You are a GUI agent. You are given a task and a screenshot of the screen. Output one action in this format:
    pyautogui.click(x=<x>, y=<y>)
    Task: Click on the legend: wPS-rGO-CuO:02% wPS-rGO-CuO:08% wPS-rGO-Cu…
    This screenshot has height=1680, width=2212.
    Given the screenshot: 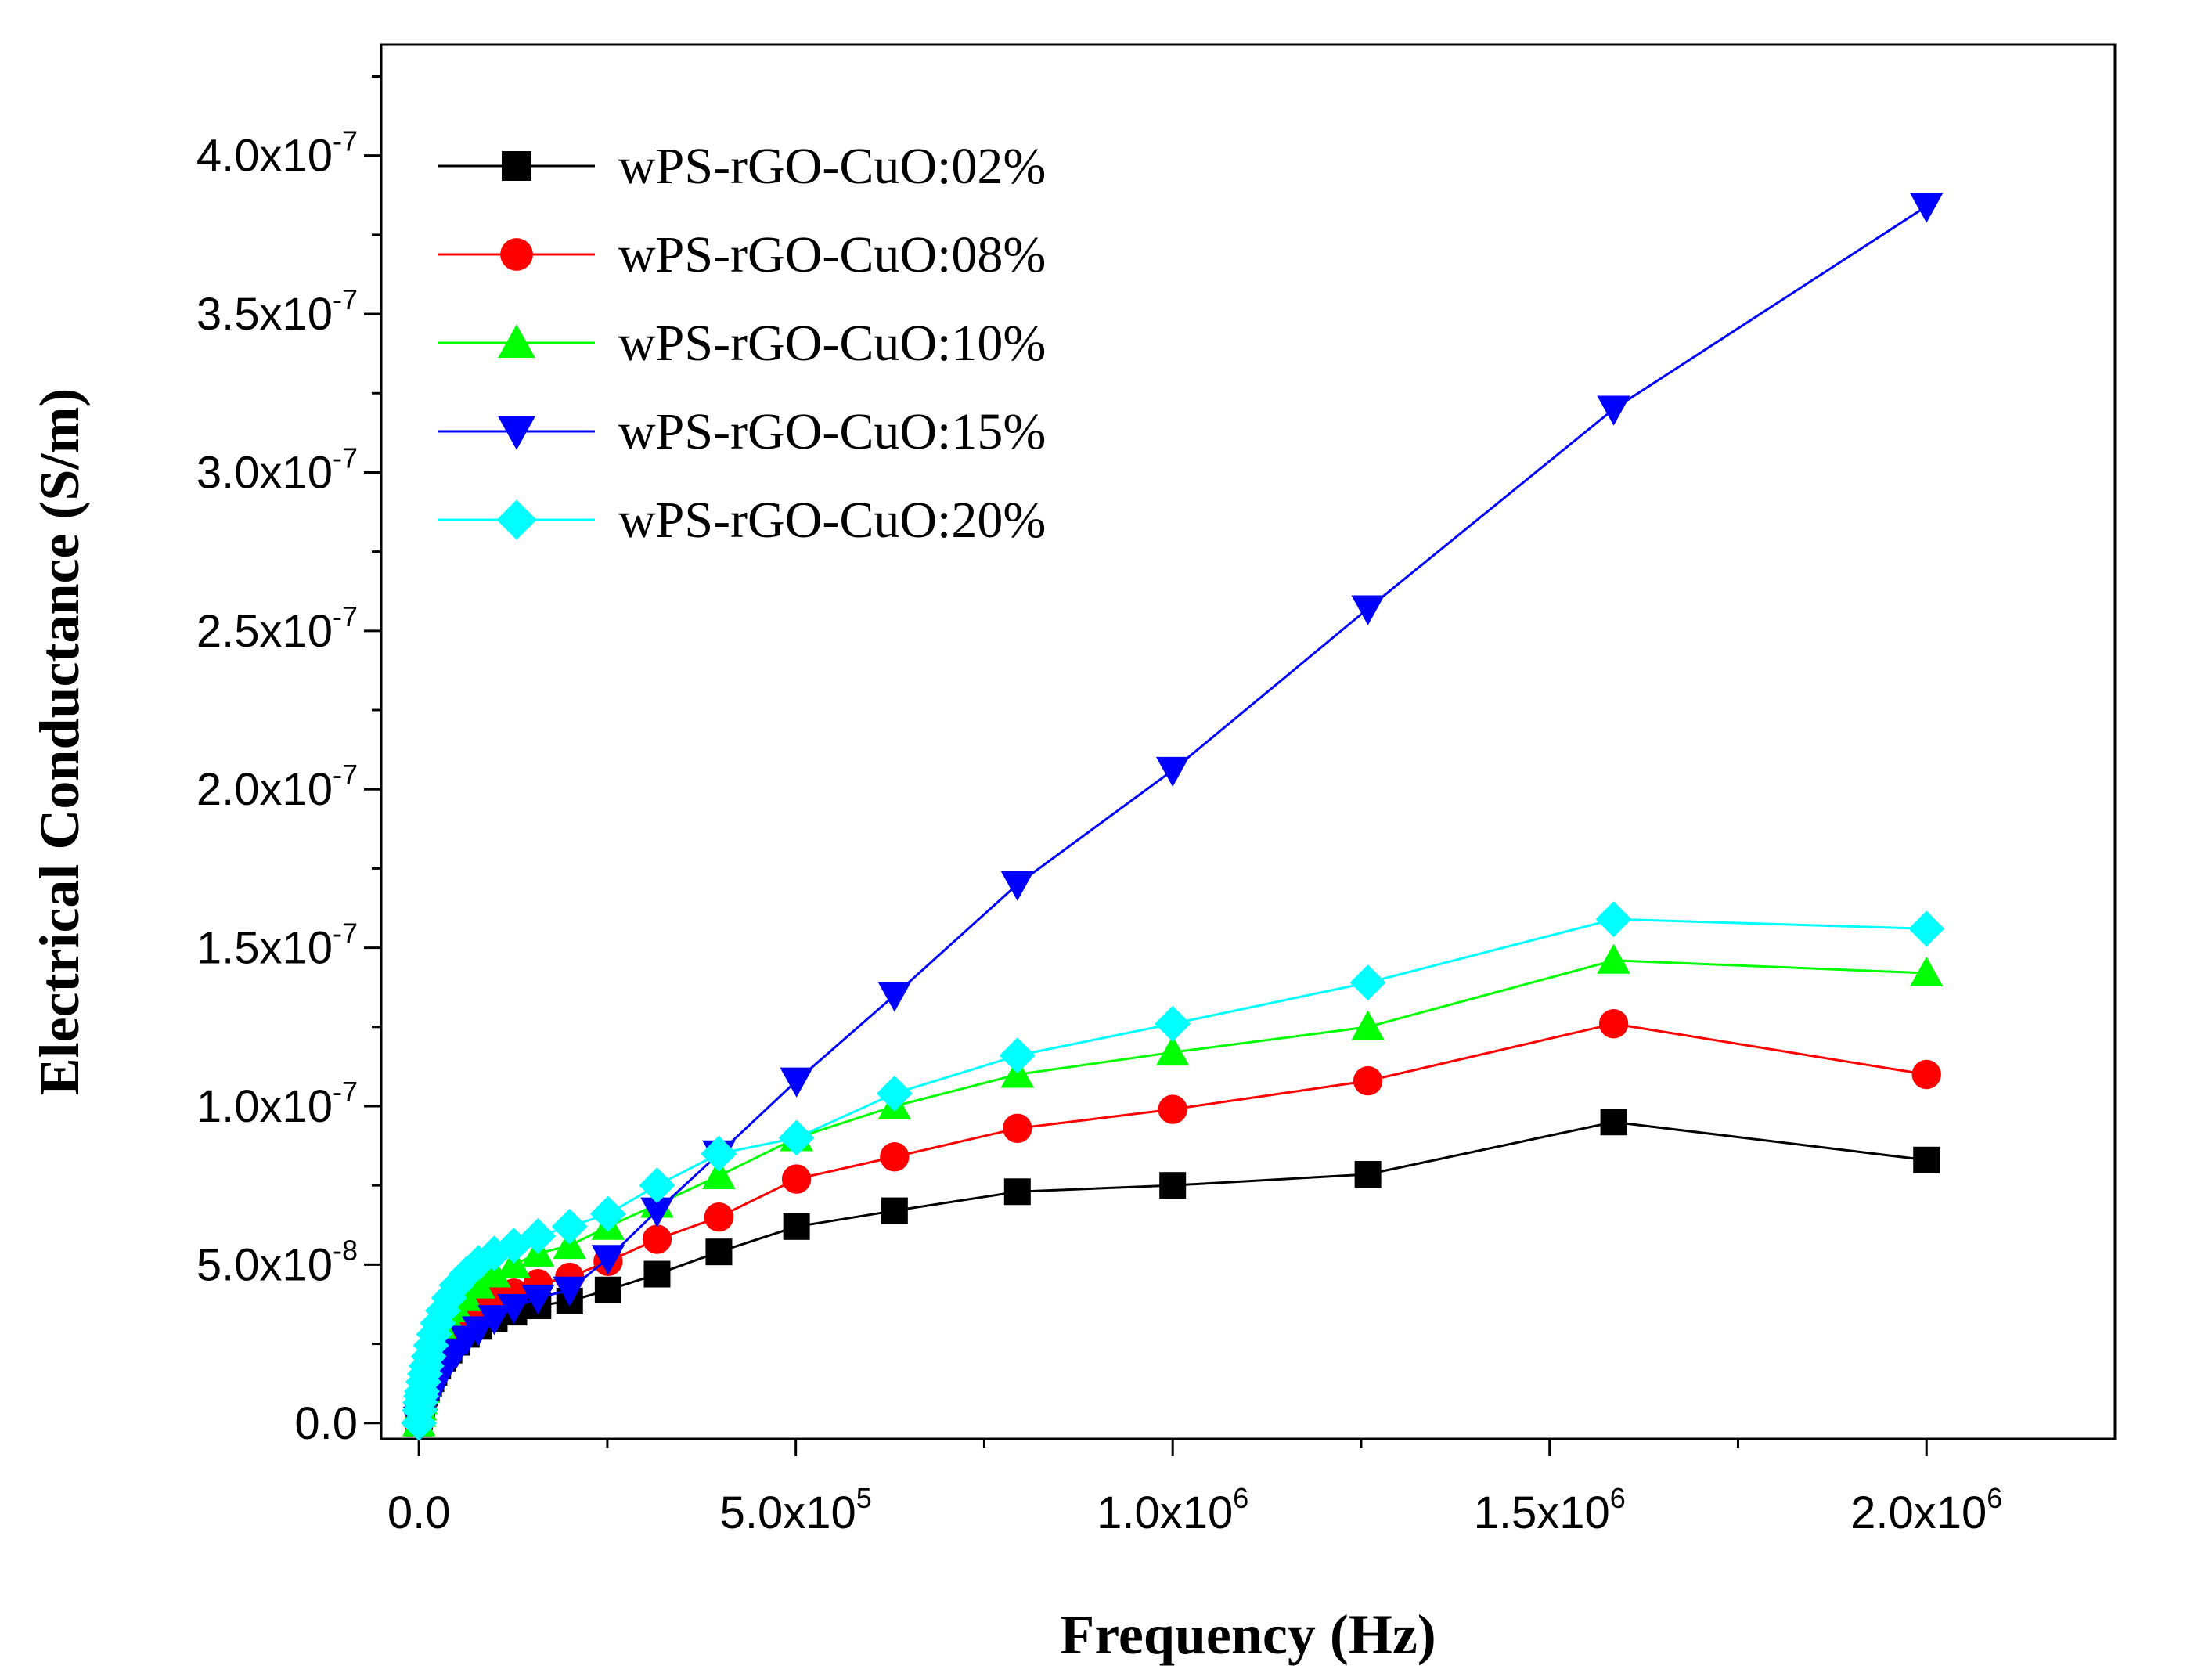 What is the action you would take?
    pyautogui.click(x=742, y=343)
    